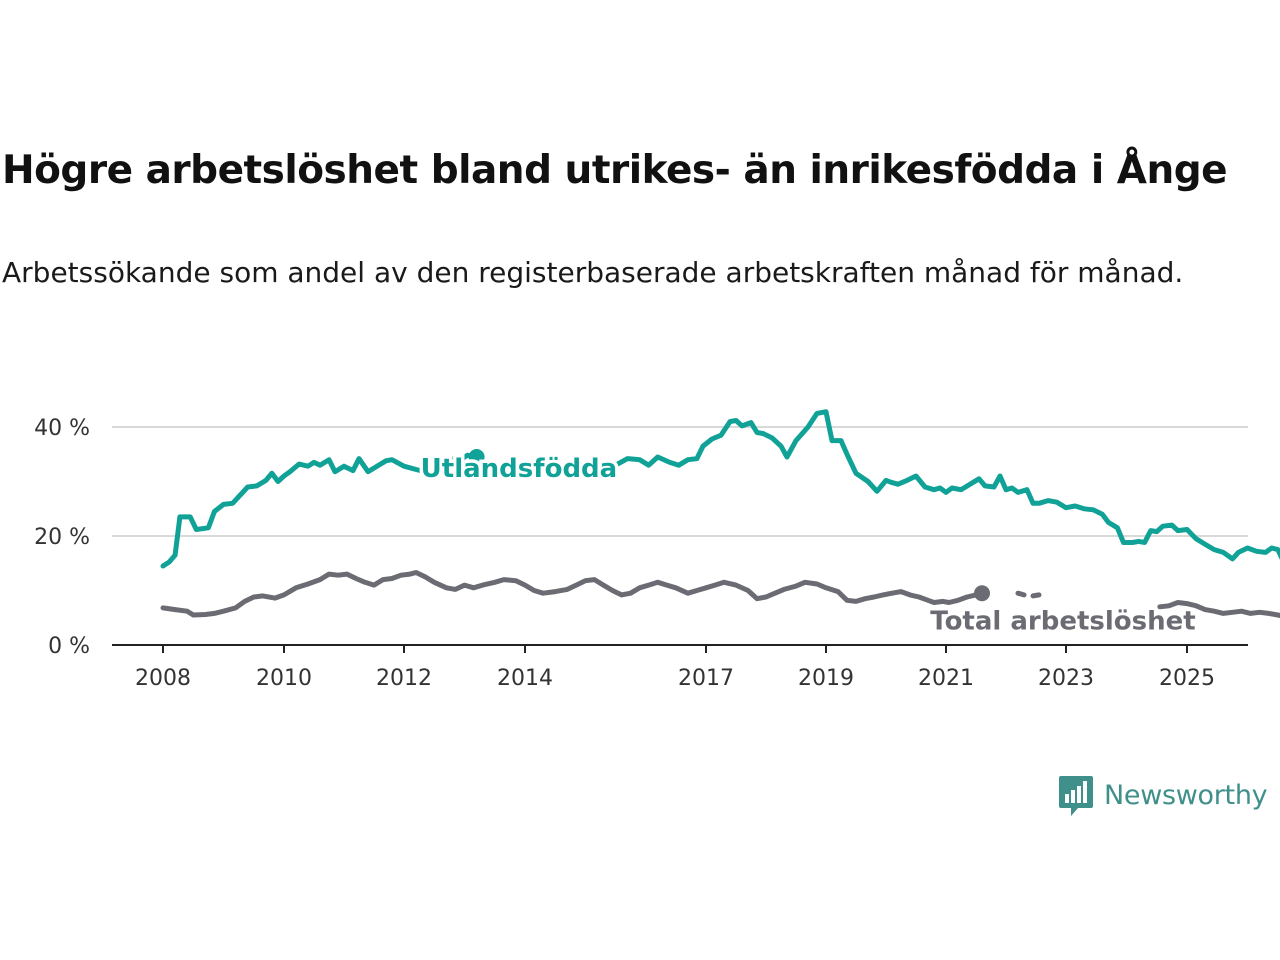 The image size is (1280, 960). Describe the element at coordinates (69, 646) in the screenshot. I see `y-tick-label: 0 %` at that location.